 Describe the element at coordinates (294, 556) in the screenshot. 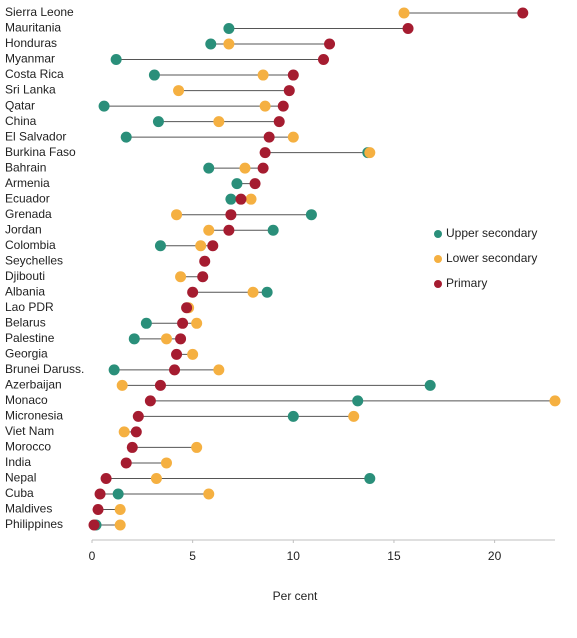

I see `x-tick-label: 10` at that location.